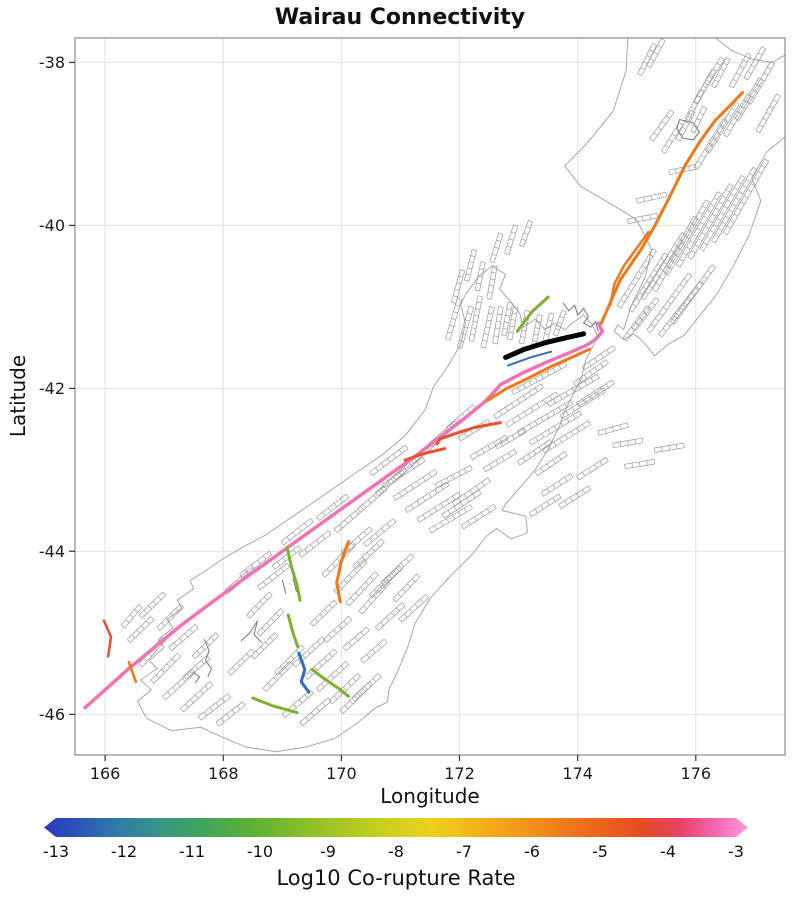 Image resolution: width=800 pixels, height=900 pixels. Describe the element at coordinates (223, 773) in the screenshot. I see `x-tick-label: 168` at that location.